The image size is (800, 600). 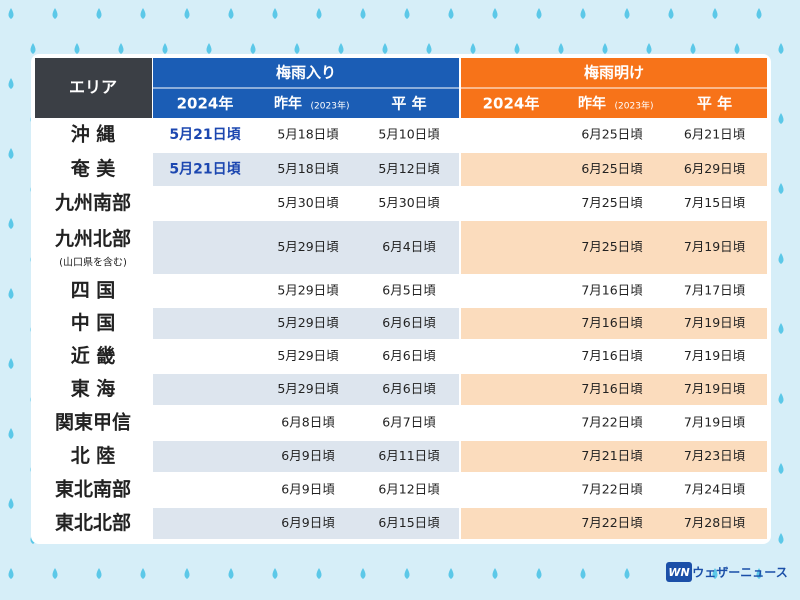 What do you see at coordinates (739, 573) in the screenshot?
I see `logo-text: ウェザーニュース` at bounding box center [739, 573].